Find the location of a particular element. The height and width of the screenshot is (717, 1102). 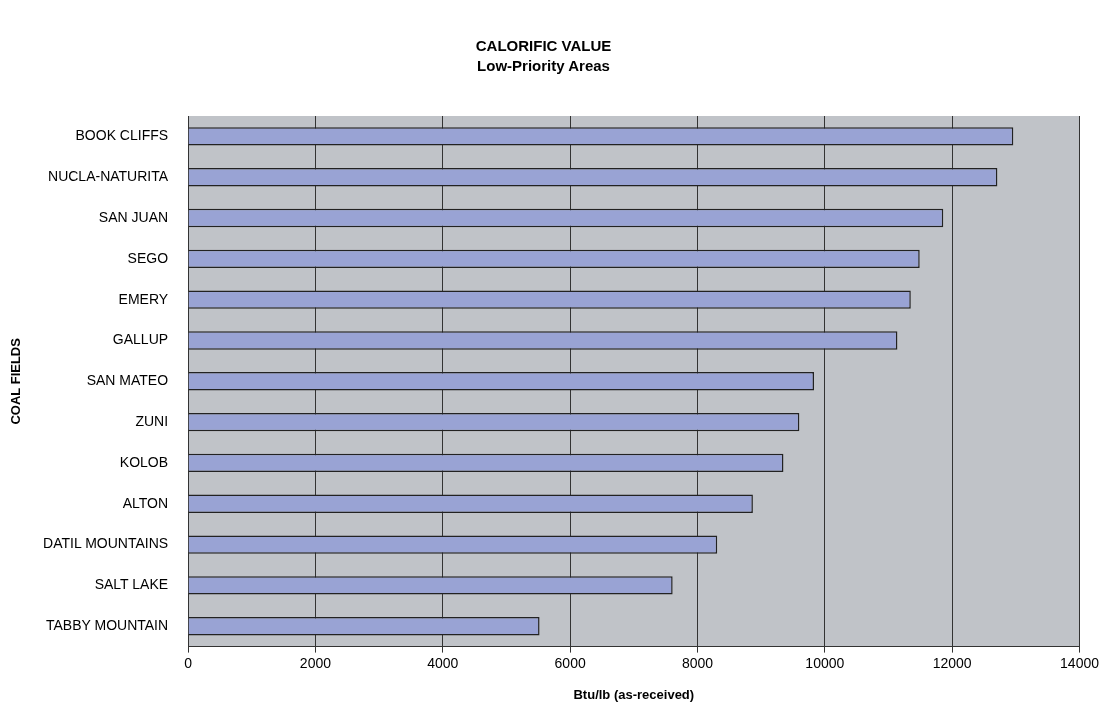

x-tick-label: 6000 is located at coordinates (570, 662).